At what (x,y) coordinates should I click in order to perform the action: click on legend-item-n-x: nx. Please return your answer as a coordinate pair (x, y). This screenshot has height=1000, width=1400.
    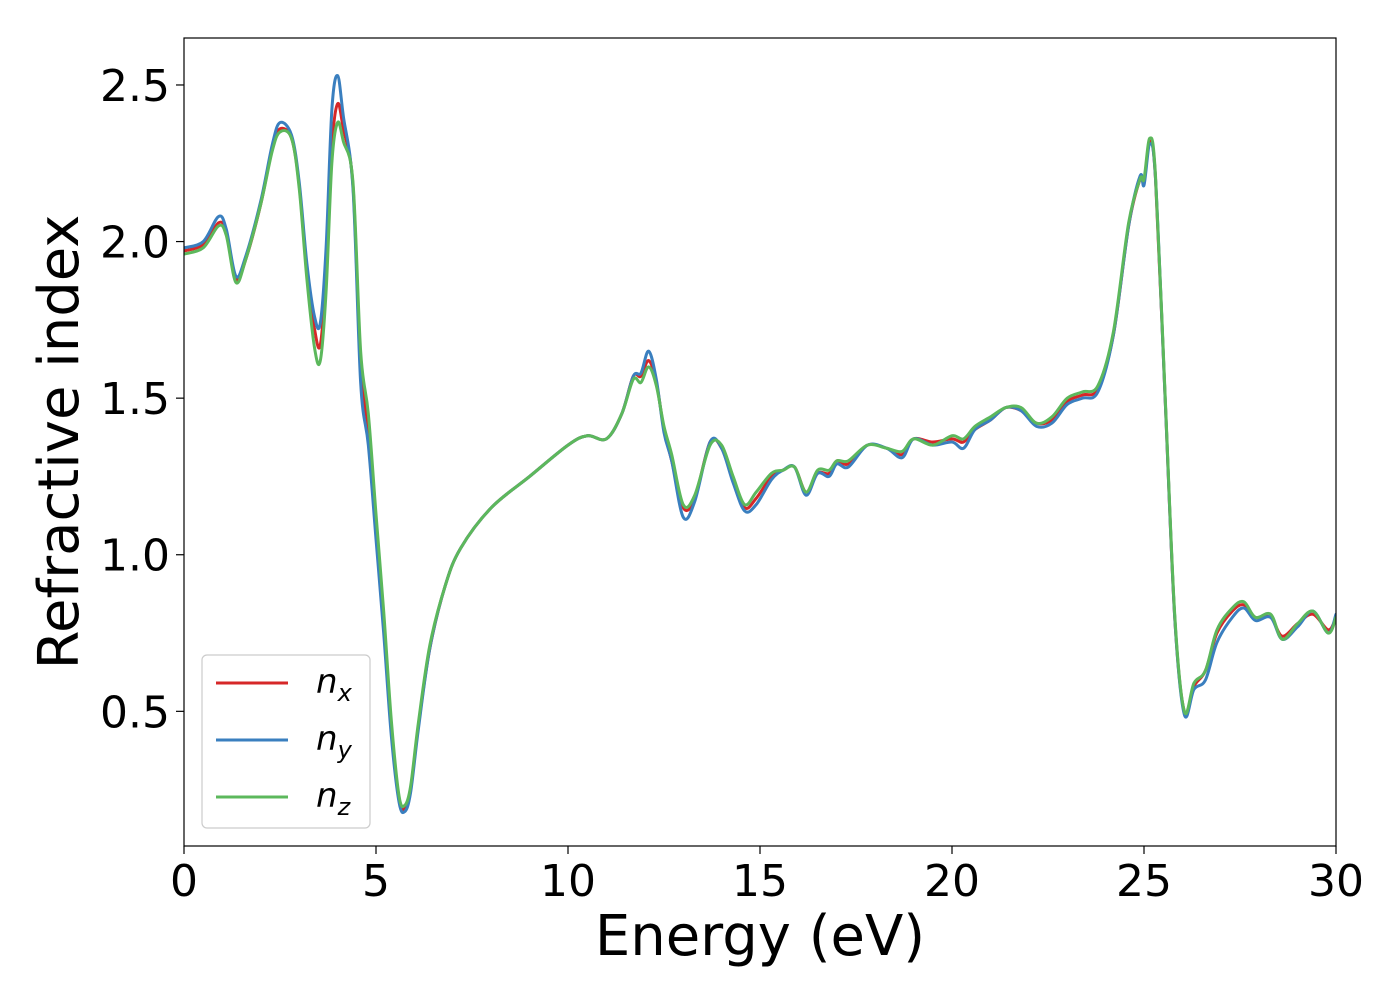
    Looking at the image, I should click on (284, 684).